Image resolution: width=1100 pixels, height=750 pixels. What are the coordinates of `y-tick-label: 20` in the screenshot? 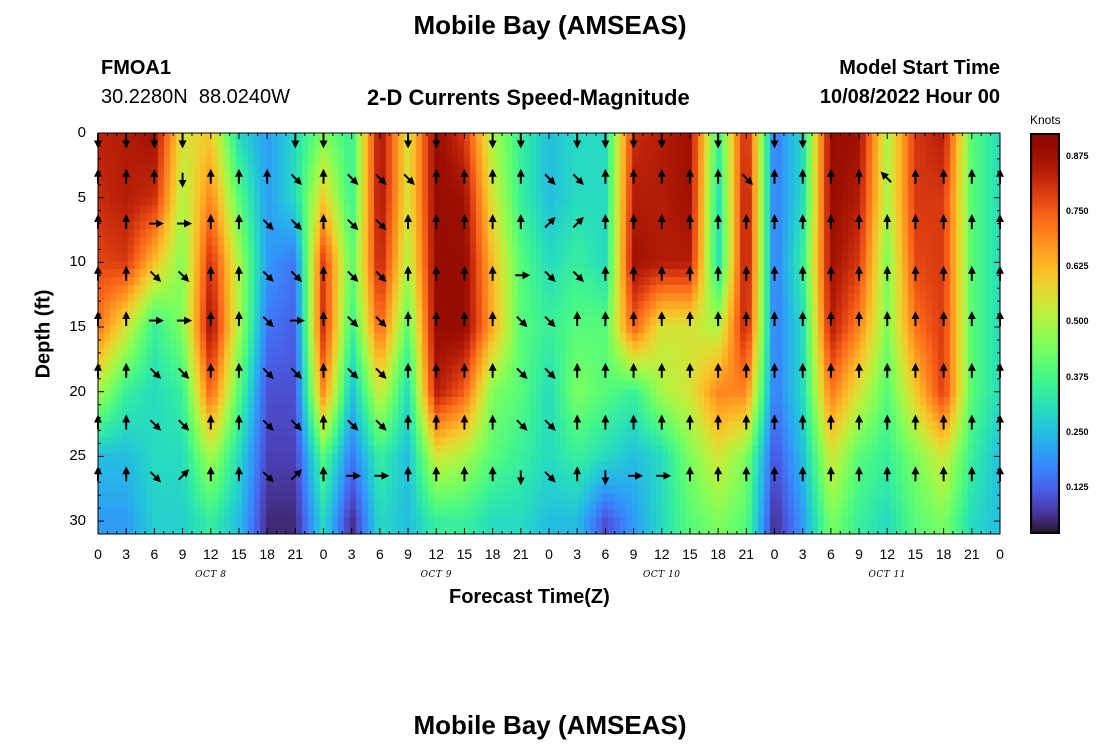 It's located at (77, 391).